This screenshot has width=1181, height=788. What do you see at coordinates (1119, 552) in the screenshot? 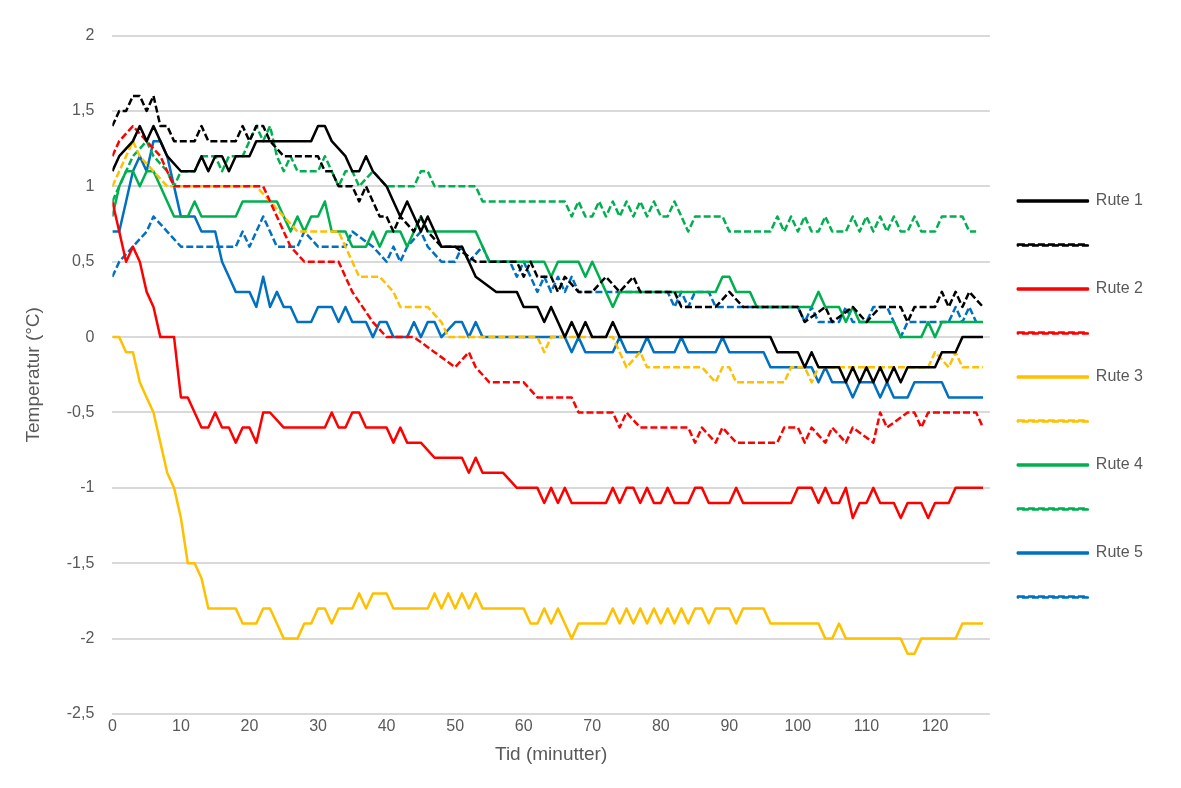
I see `legend-label: Rute 5` at bounding box center [1119, 552].